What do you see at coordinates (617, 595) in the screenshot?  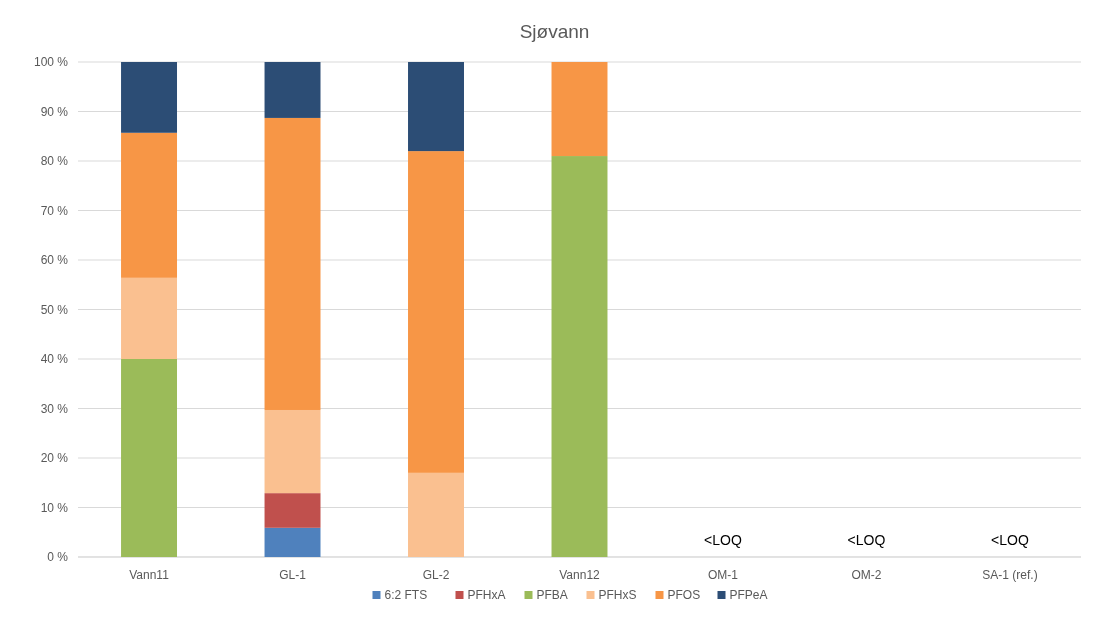 I see `legend-label: PFHxS` at bounding box center [617, 595].